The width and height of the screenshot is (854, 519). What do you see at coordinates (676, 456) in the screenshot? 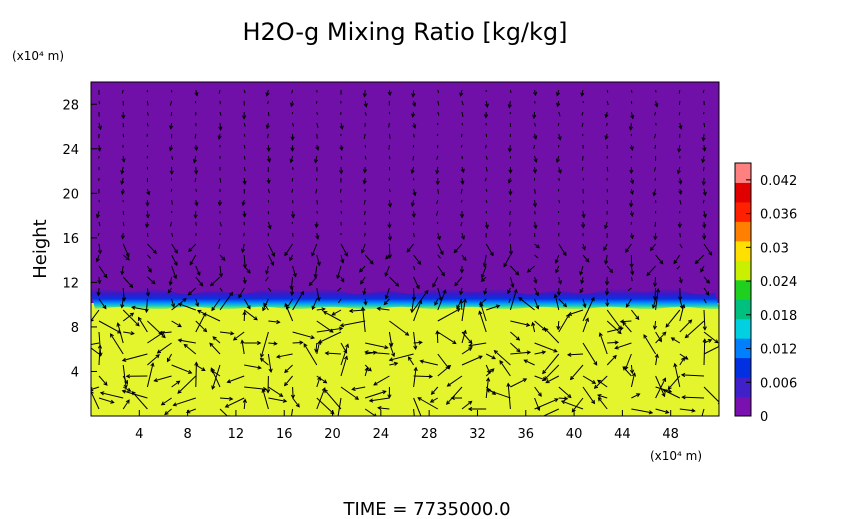
I see `x-axis-unit: (x10⁴ m)` at bounding box center [676, 456].